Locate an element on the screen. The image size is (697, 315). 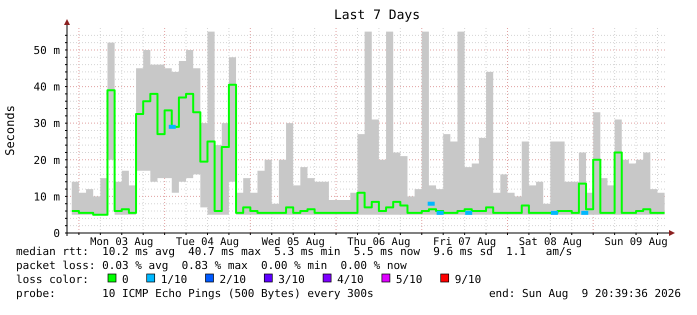
y-tick-label: 40 m is located at coordinates (47, 87).